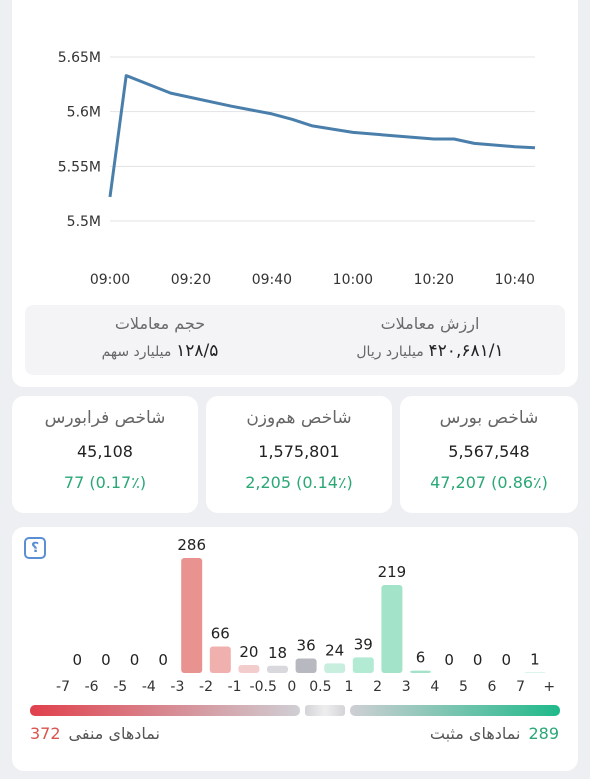 The width and height of the screenshot is (590, 779). What do you see at coordinates (84, 222) in the screenshot?
I see `y-tick-label: 5.5M` at bounding box center [84, 222].